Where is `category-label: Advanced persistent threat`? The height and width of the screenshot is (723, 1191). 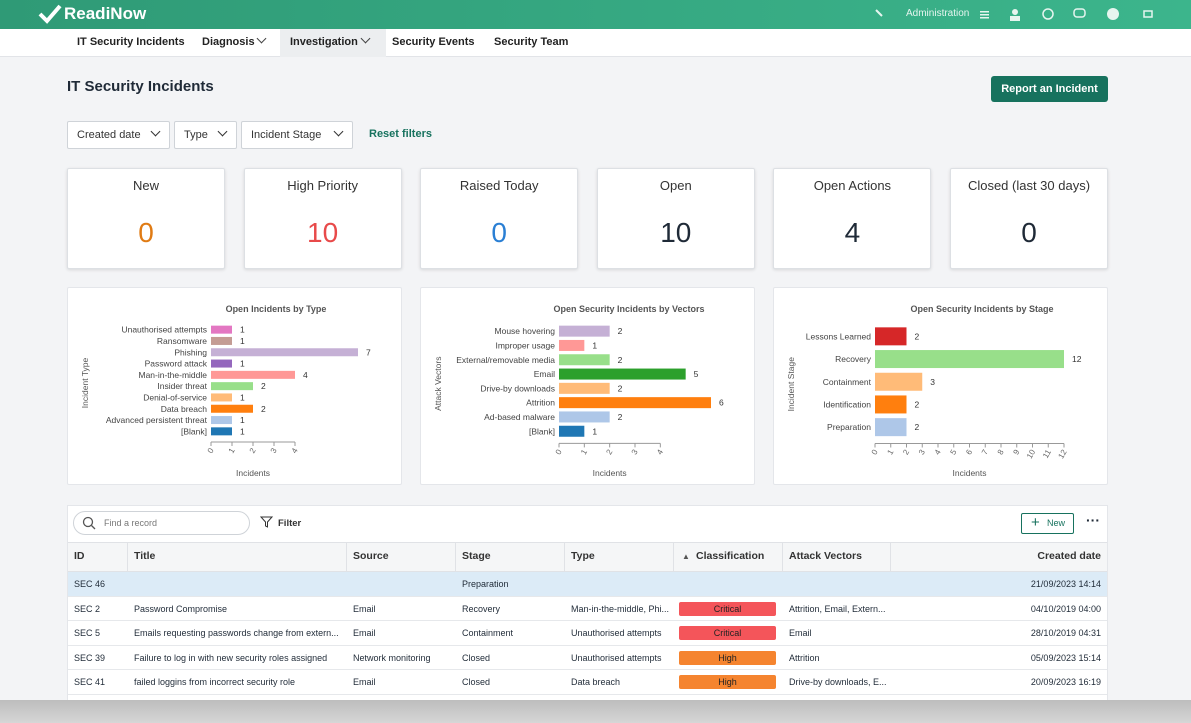
category-label: Advanced persistent threat is located at coordinates (157, 420).